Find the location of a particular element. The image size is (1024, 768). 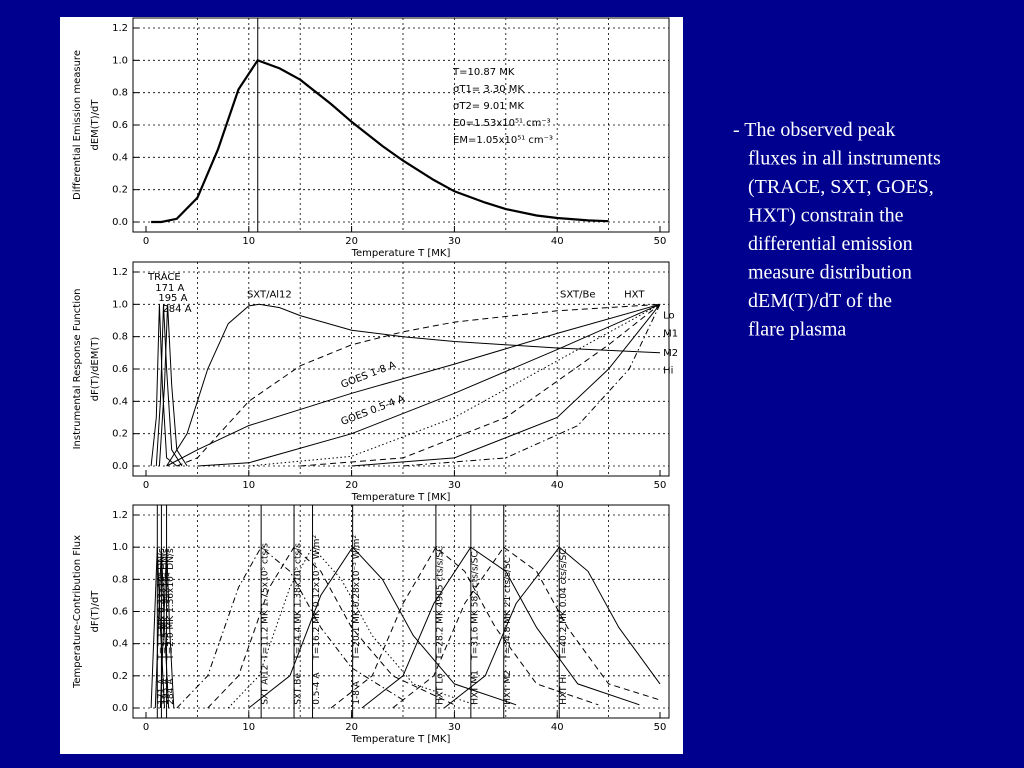

series-label: HXT M1 is located at coordinates (475, 687).